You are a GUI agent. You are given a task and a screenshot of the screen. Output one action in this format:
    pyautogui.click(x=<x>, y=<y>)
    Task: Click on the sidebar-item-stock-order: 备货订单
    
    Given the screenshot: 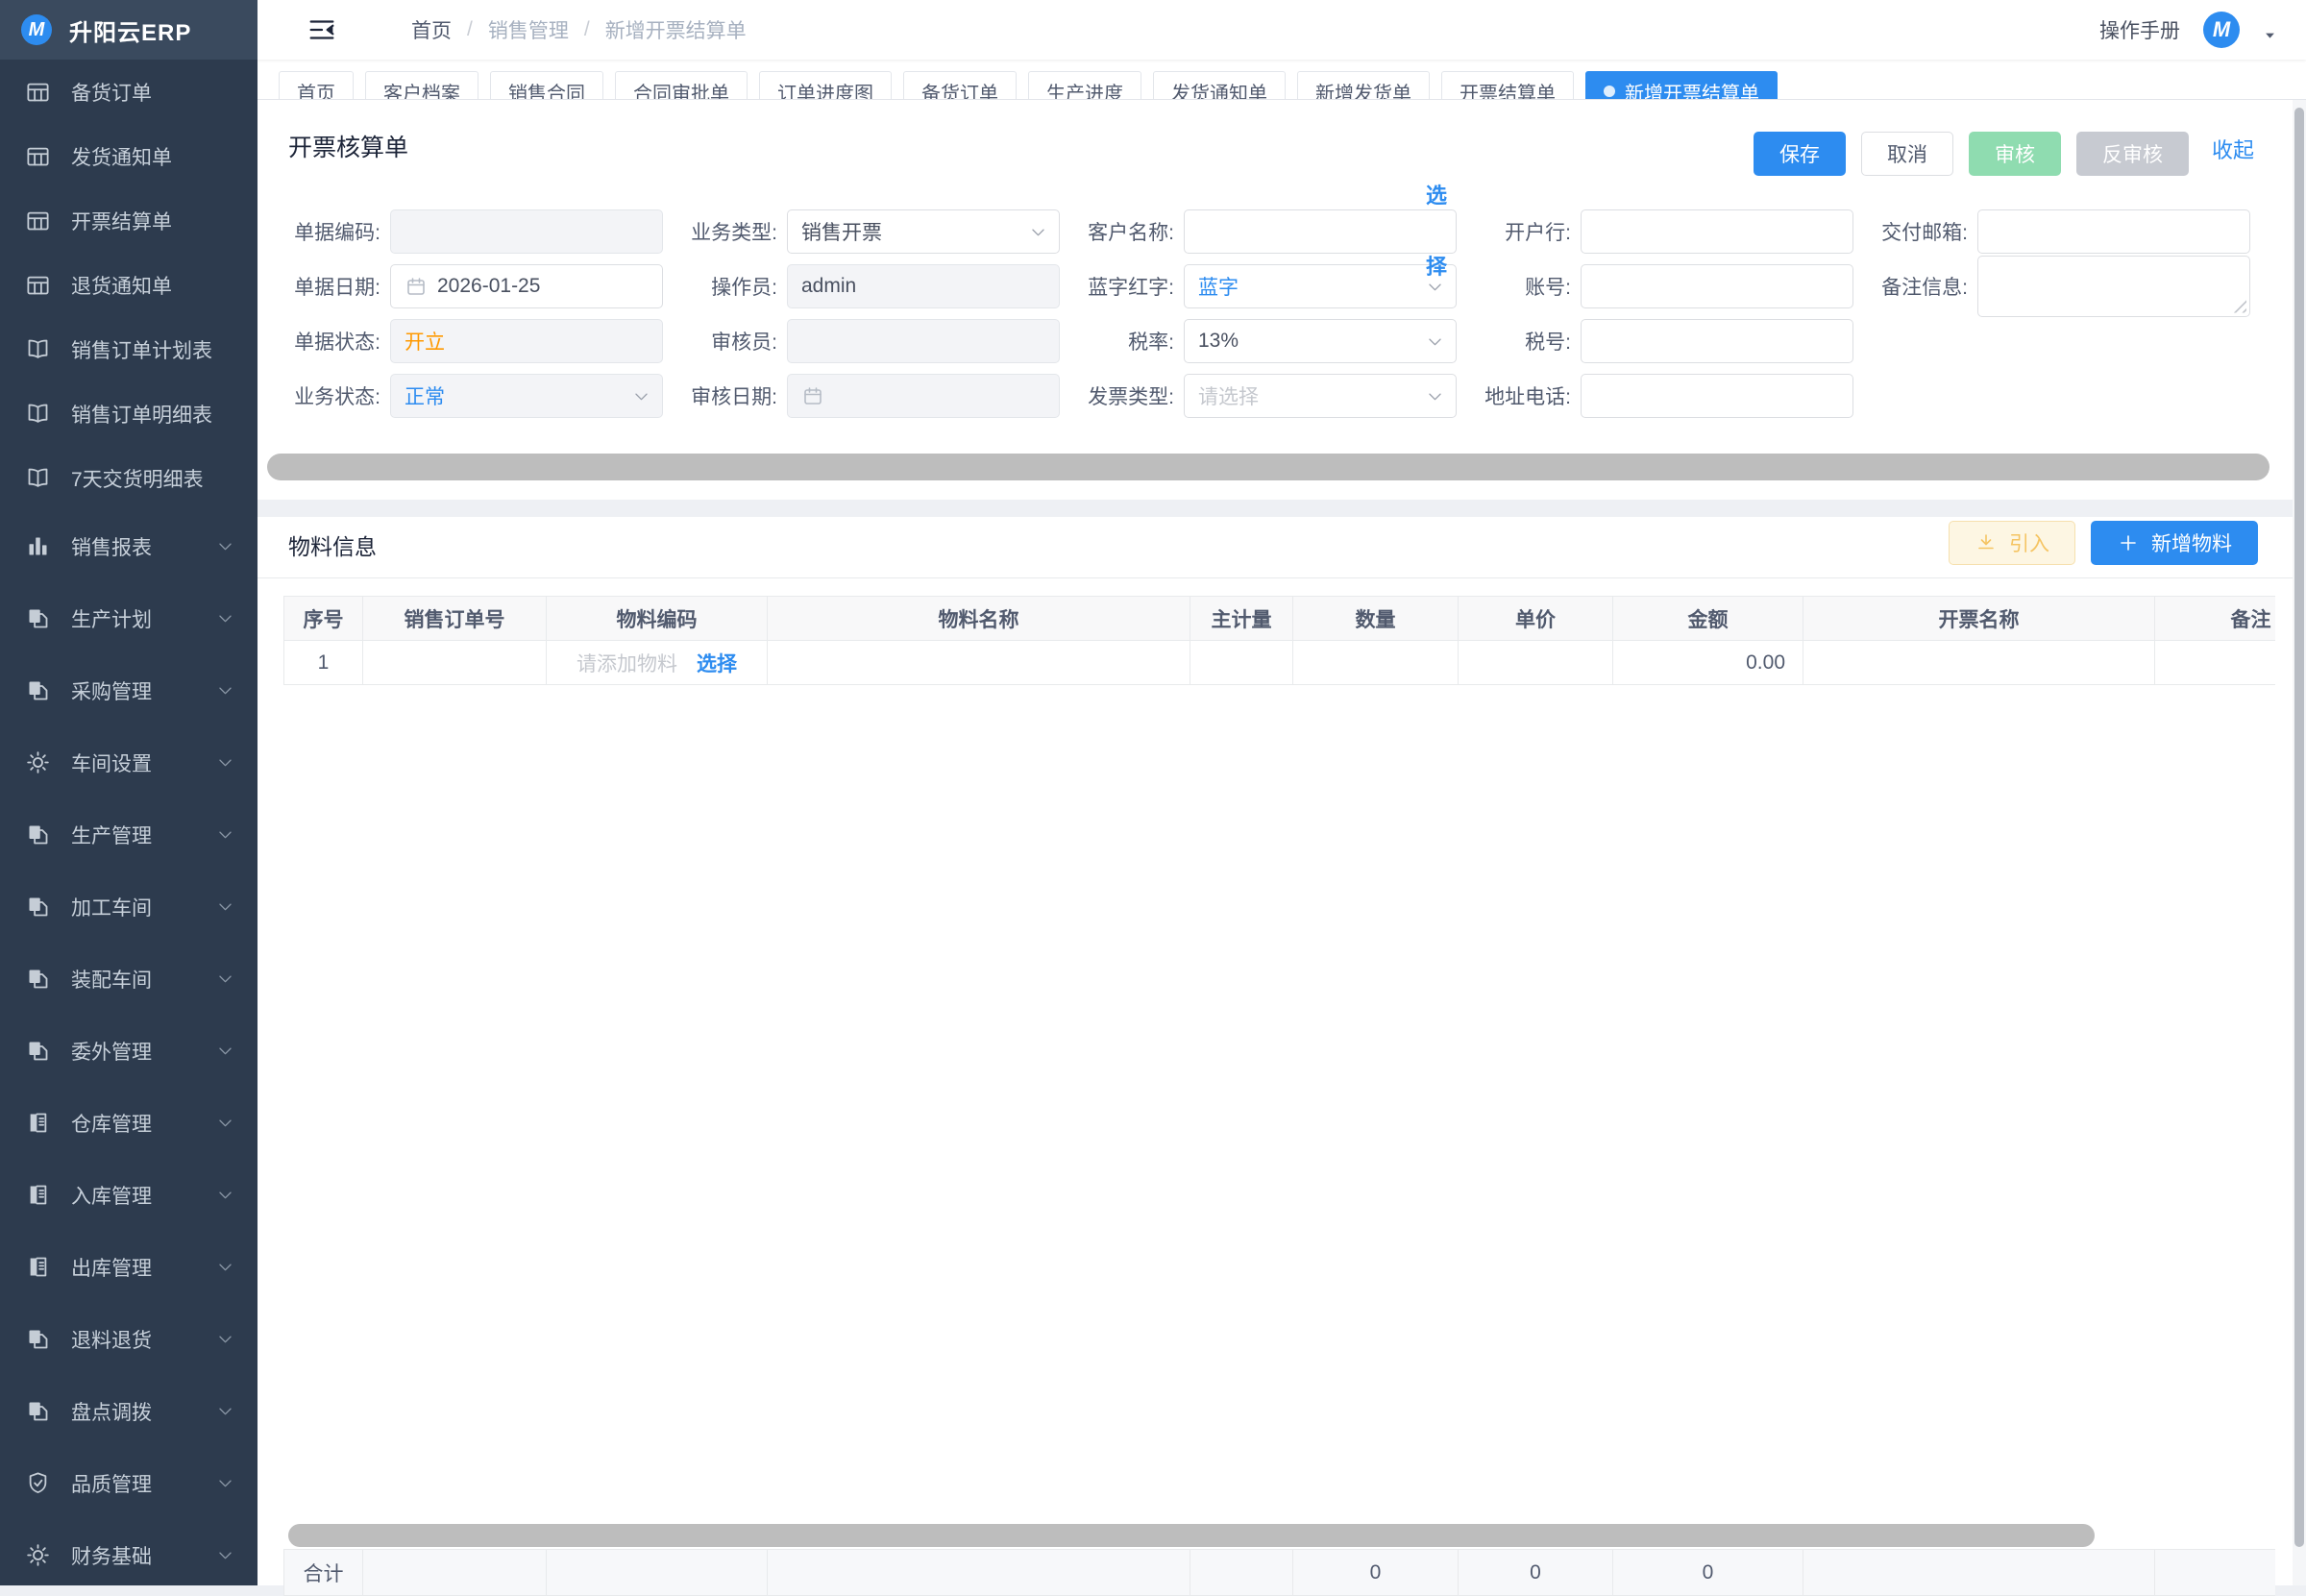 What is the action you would take?
    pyautogui.click(x=129, y=92)
    